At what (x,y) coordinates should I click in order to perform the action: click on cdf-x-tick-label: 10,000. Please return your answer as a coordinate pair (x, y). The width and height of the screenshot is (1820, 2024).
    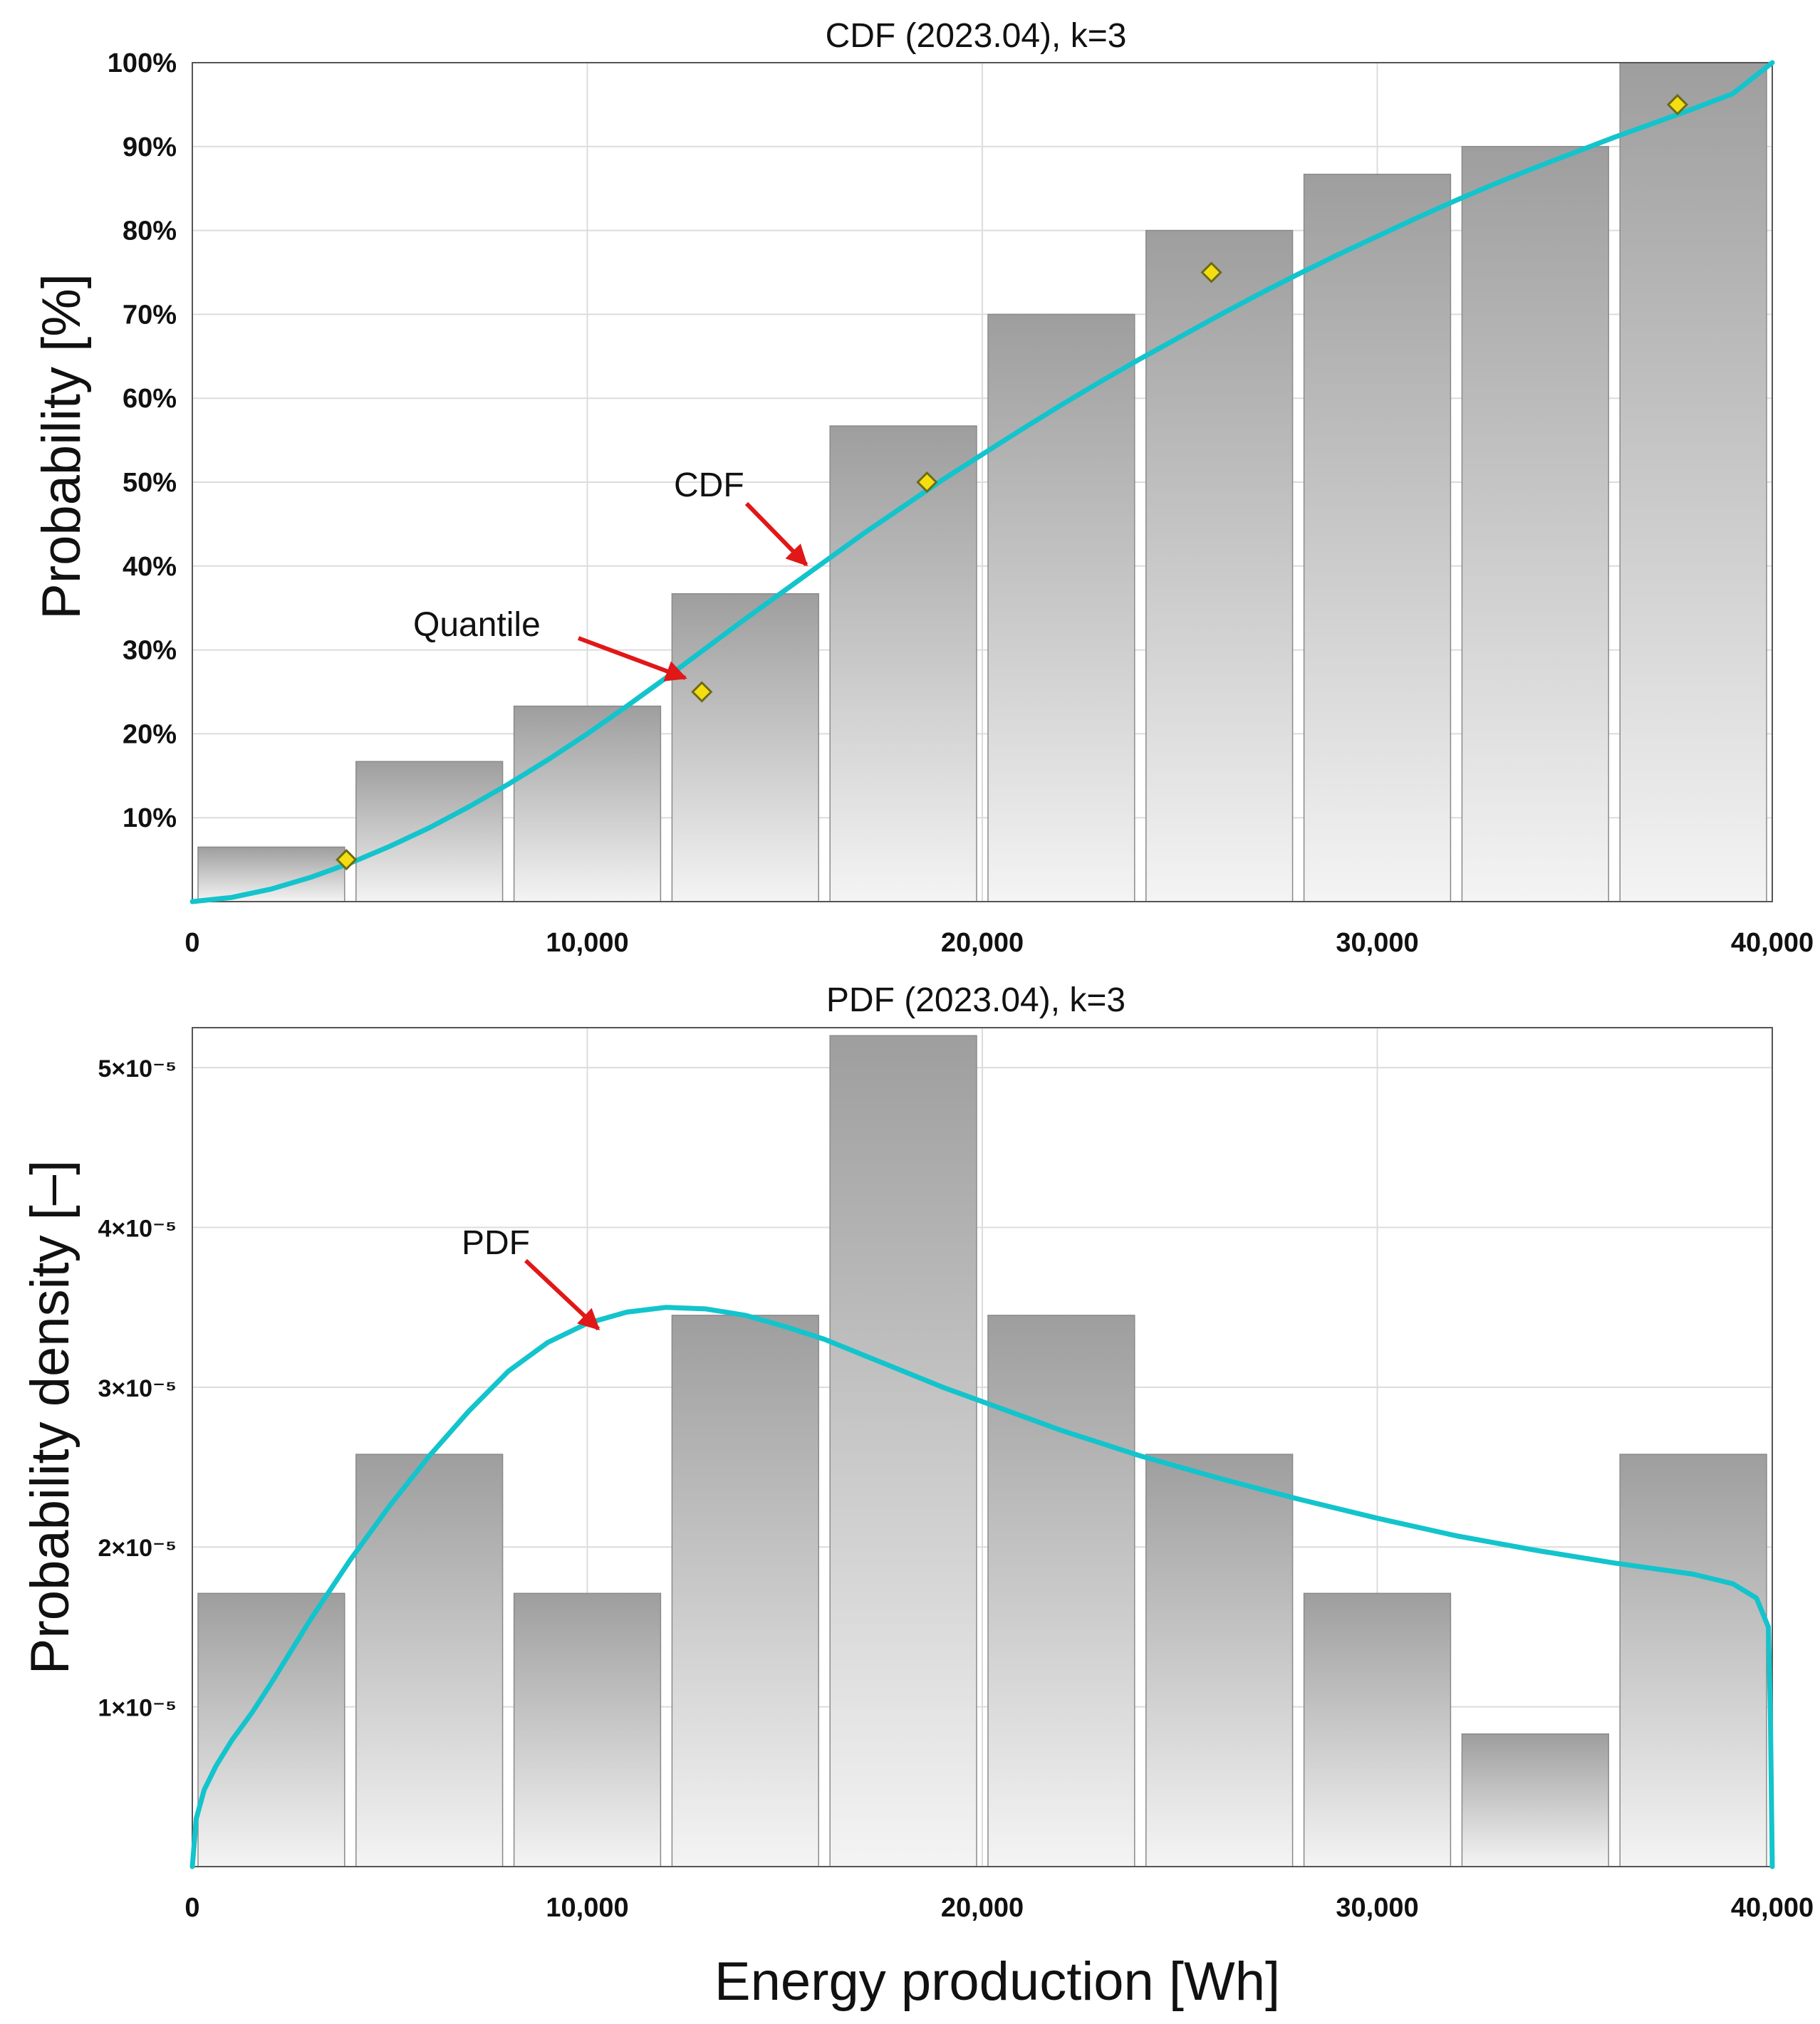
    Looking at the image, I should click on (587, 943).